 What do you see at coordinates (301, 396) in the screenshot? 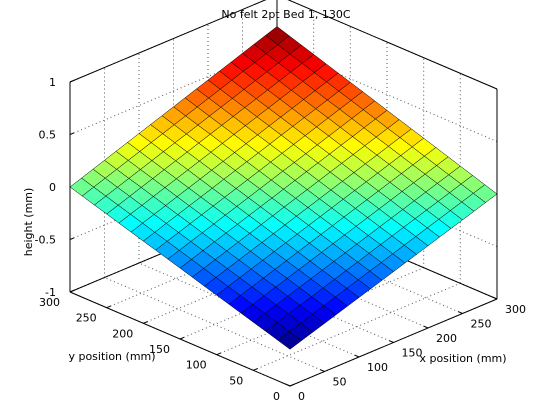
I see `x-tick-label: 0` at bounding box center [301, 396].